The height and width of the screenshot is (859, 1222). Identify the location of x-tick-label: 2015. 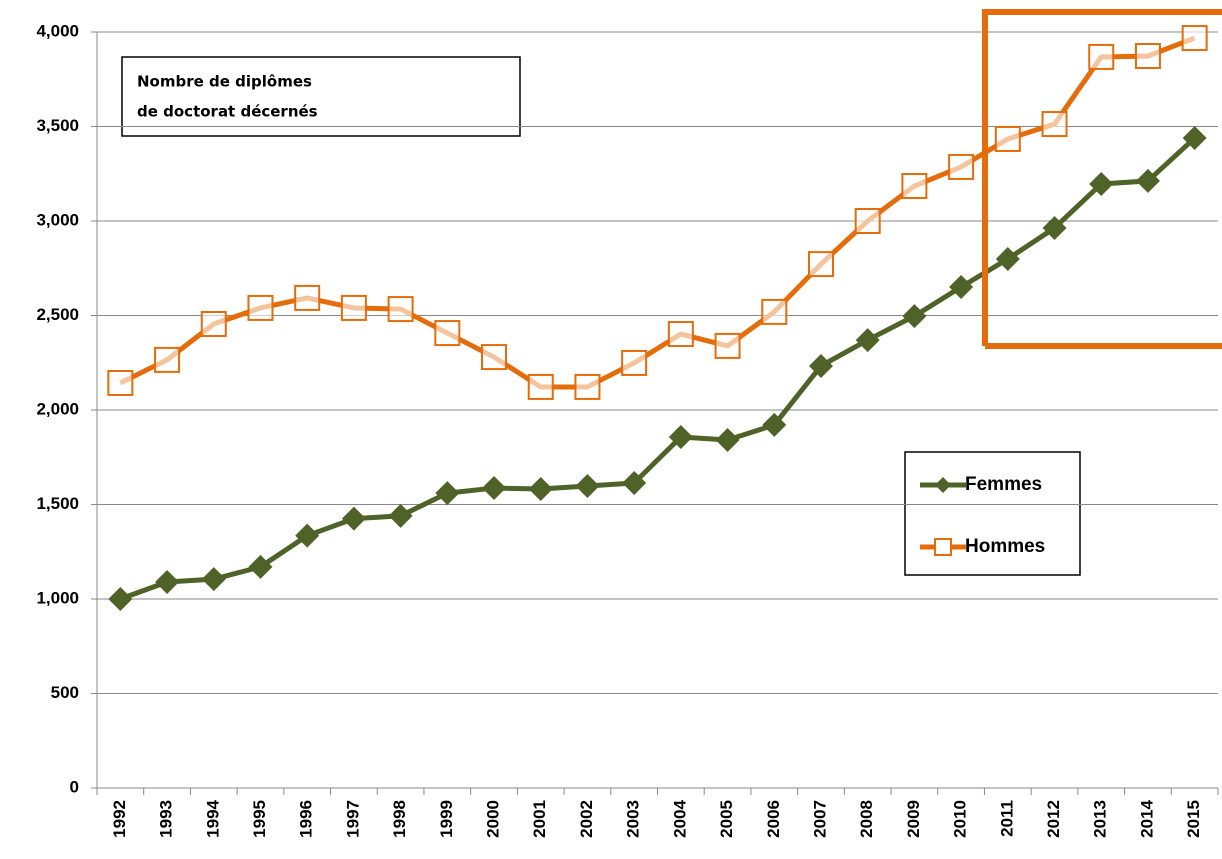
(1193, 819).